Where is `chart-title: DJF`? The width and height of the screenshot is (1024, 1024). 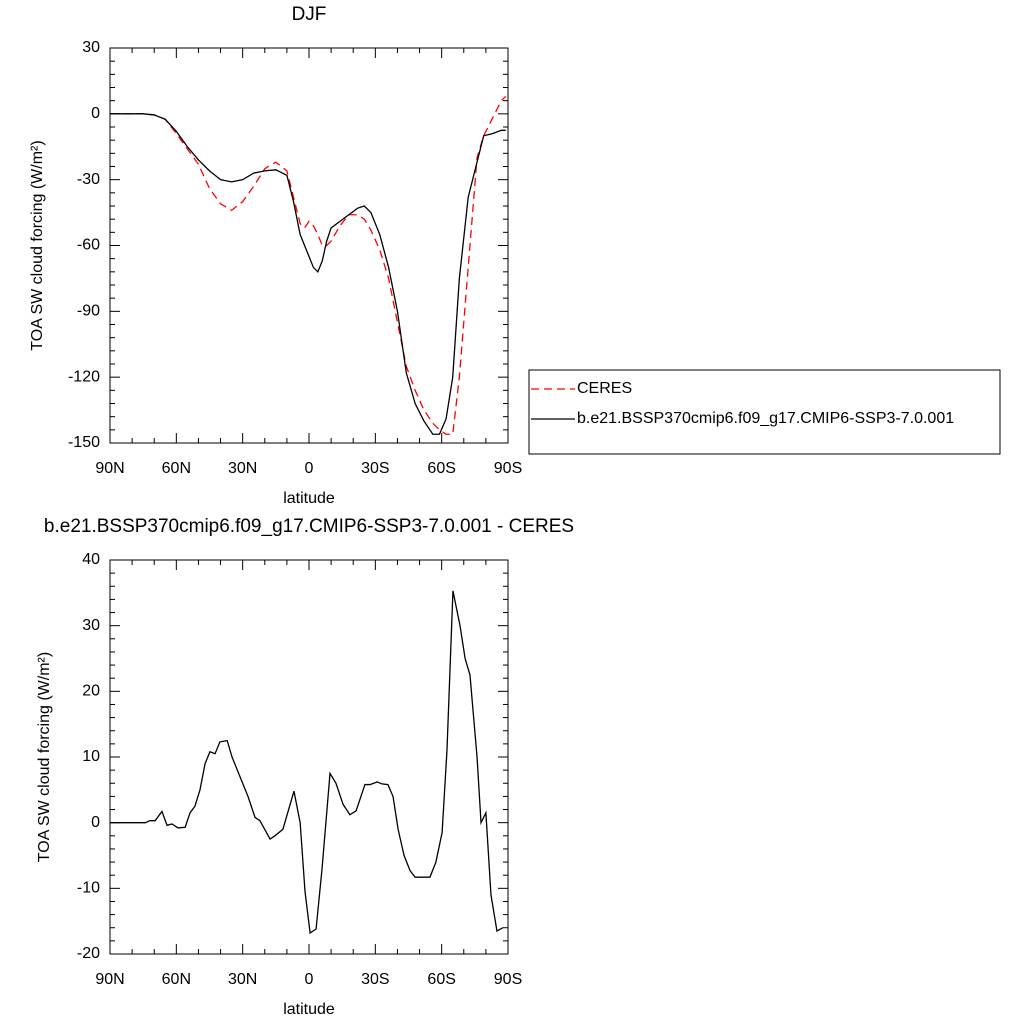
chart-title: DJF is located at coordinates (309, 14).